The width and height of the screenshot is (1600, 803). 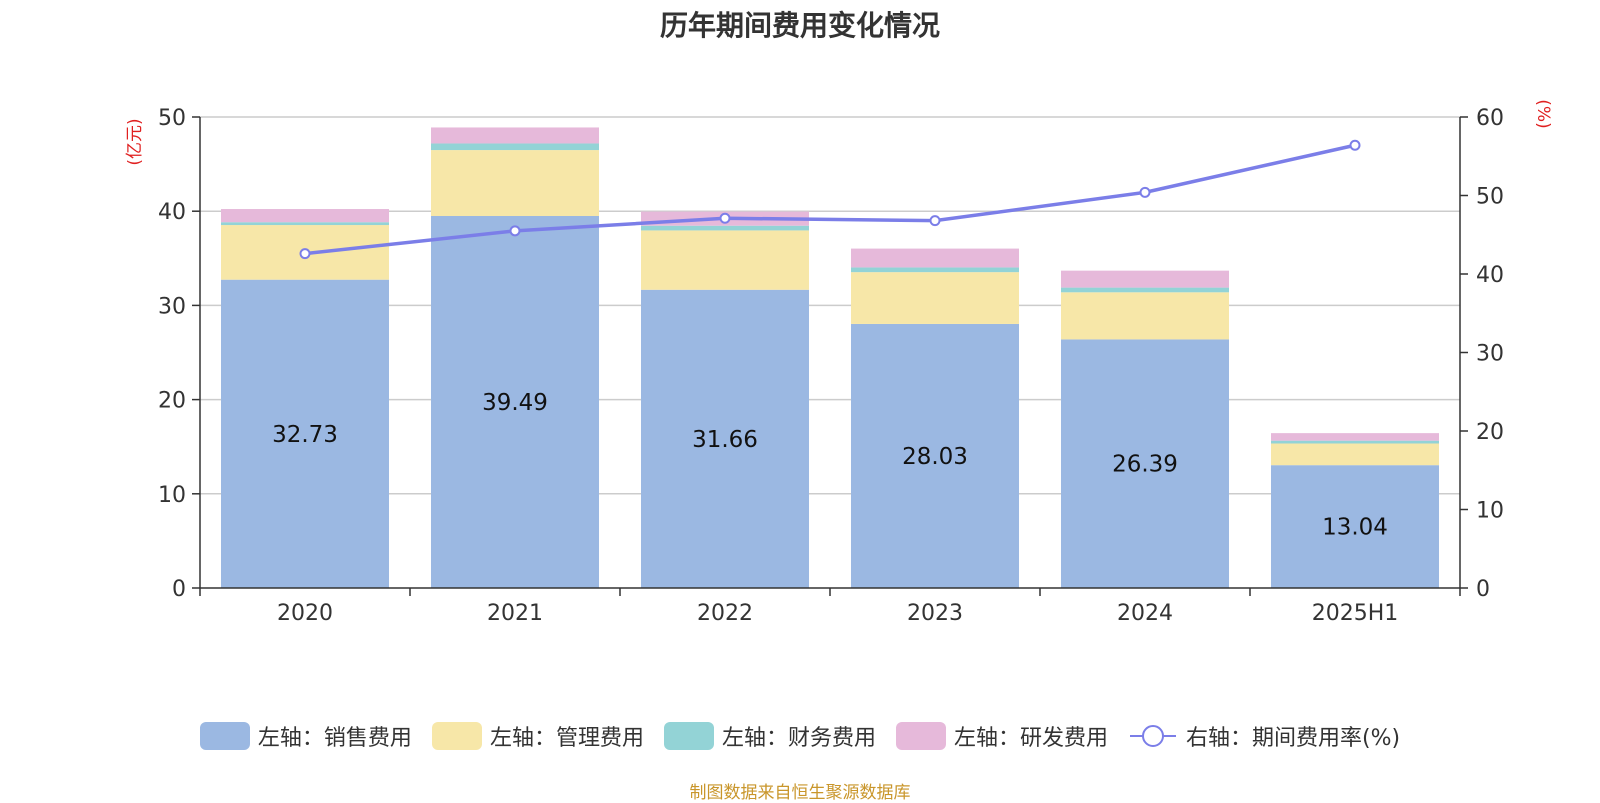 What do you see at coordinates (1490, 275) in the screenshot?
I see `right-tick-label: 40` at bounding box center [1490, 275].